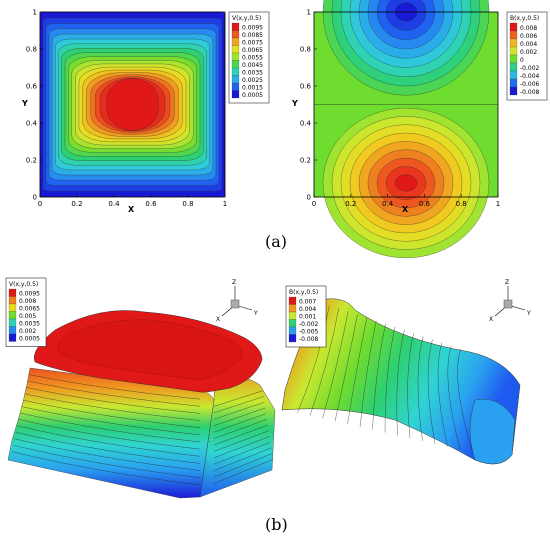  What do you see at coordinates (29, 339) in the screenshot?
I see `legend-label: 0.0005` at bounding box center [29, 339].